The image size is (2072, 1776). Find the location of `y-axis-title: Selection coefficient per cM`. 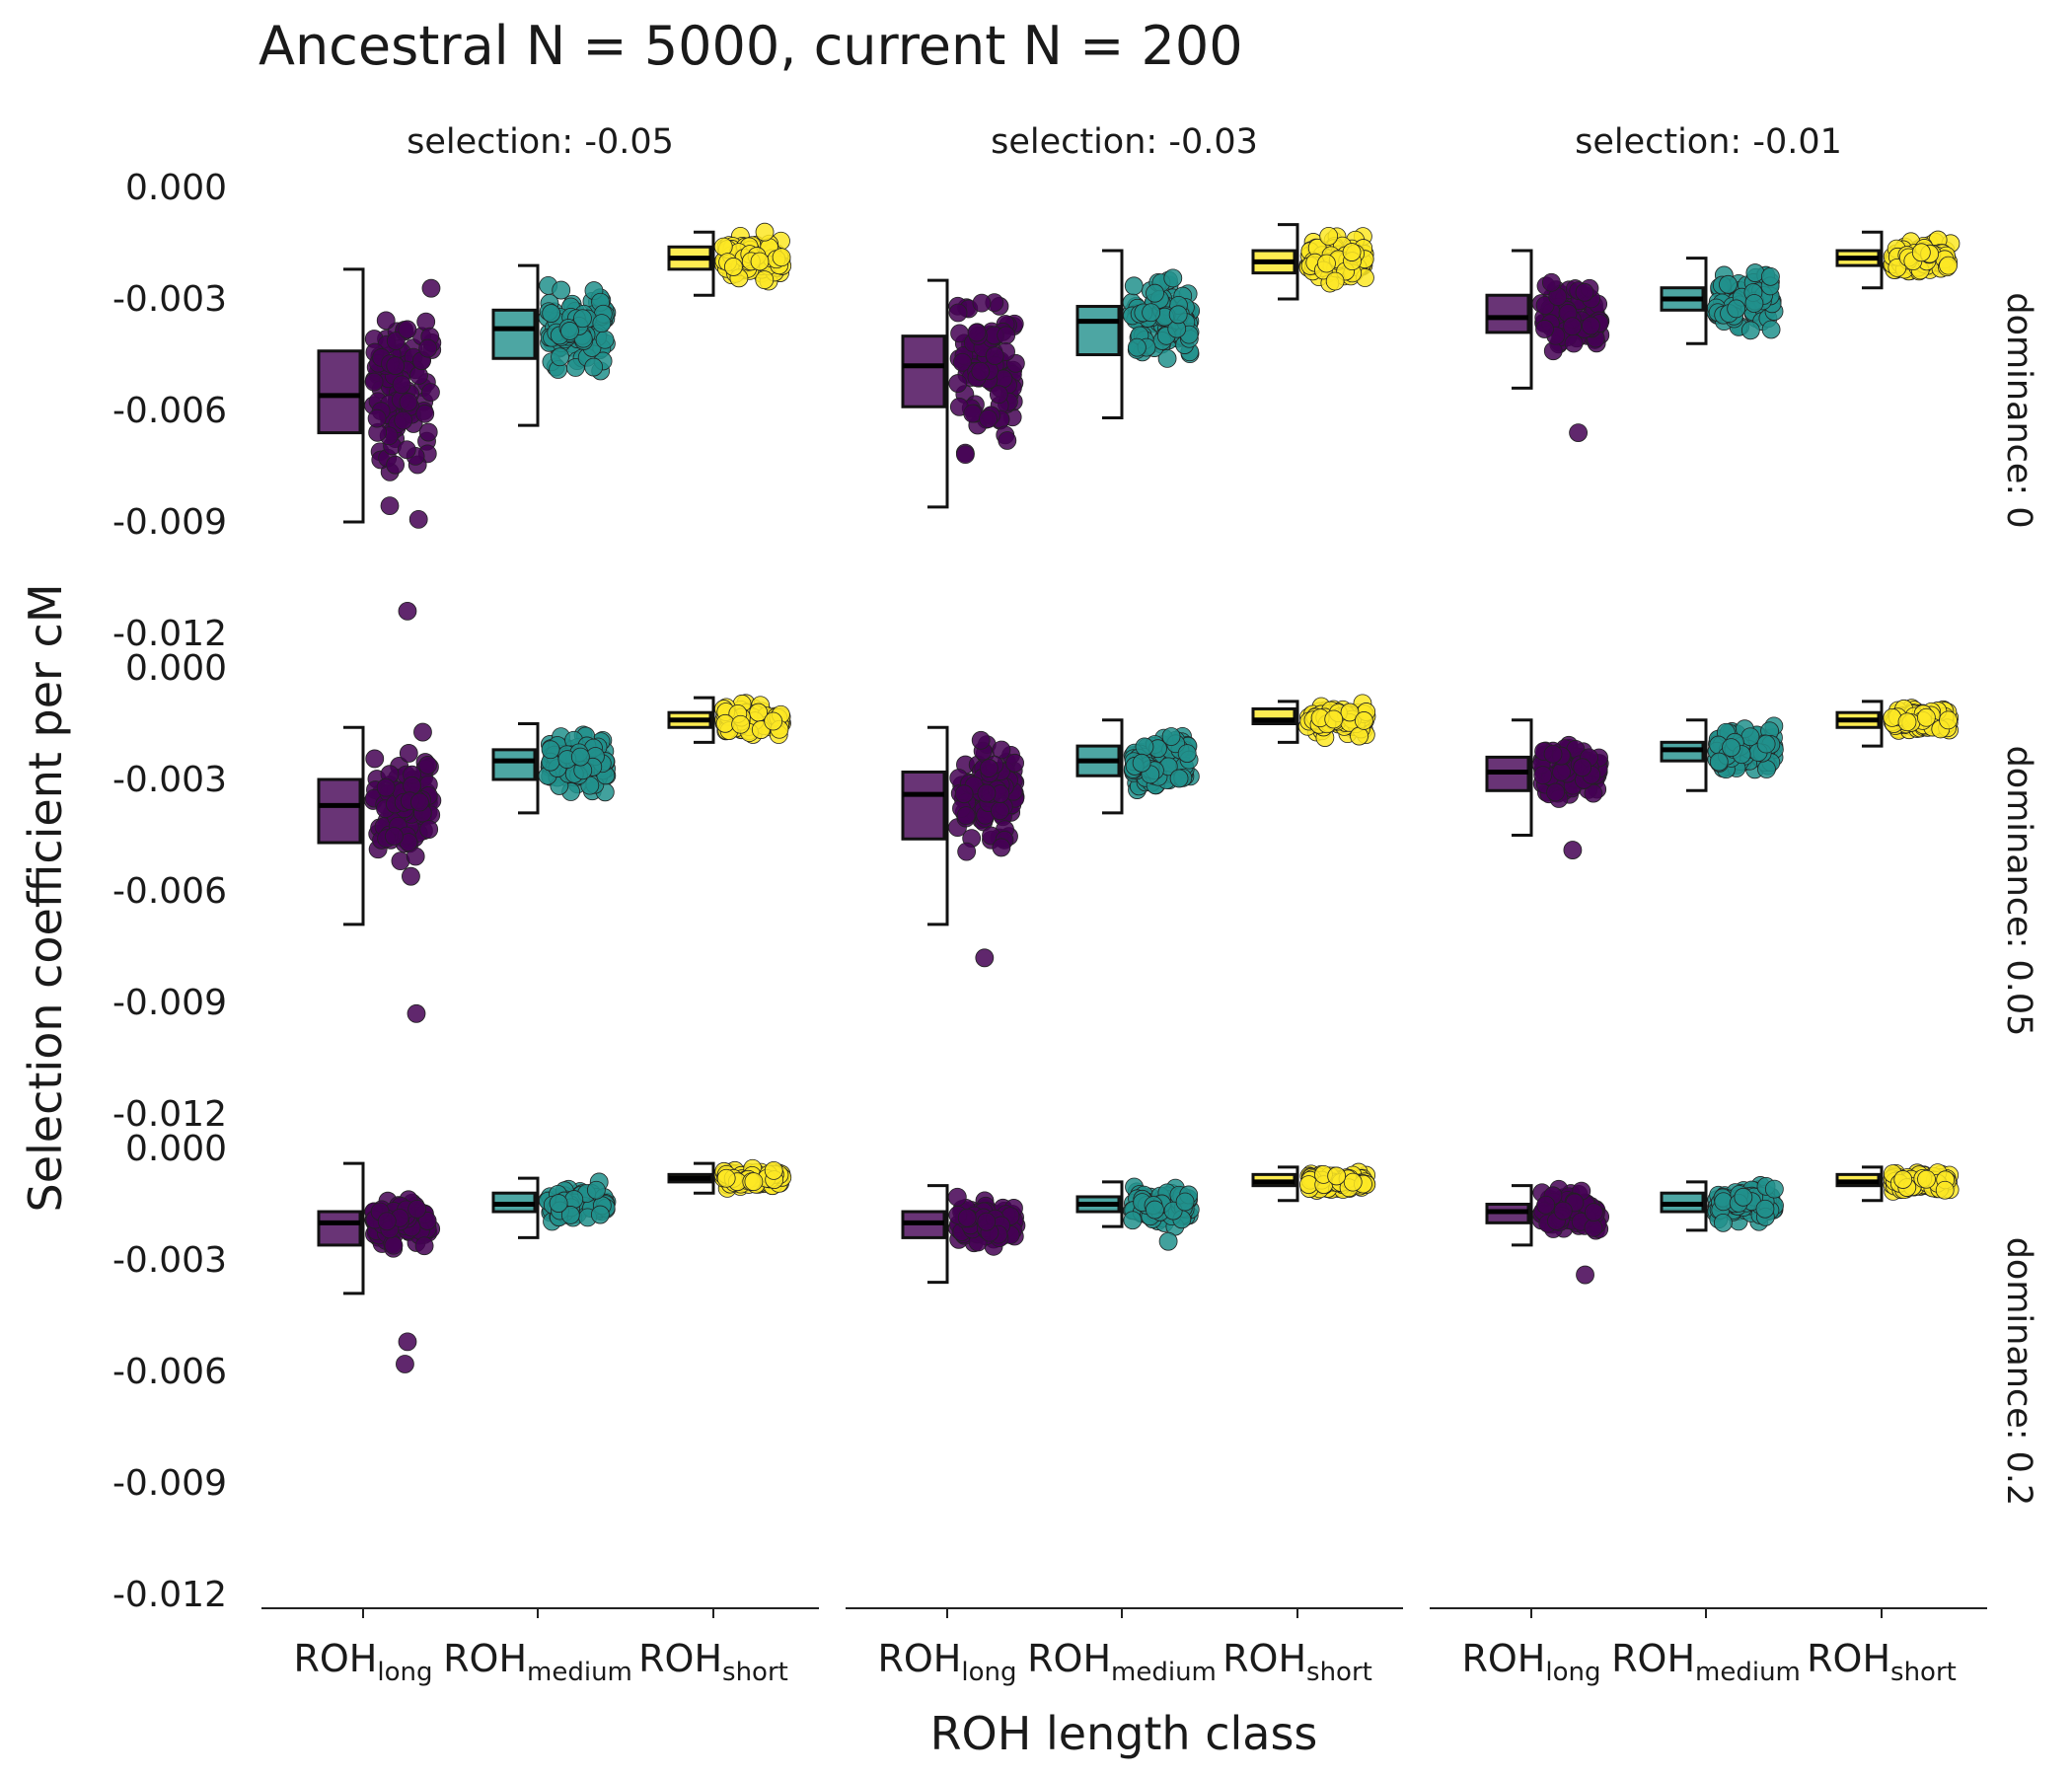

y-axis-title: Selection coefficient per cM is located at coordinates (46, 898).